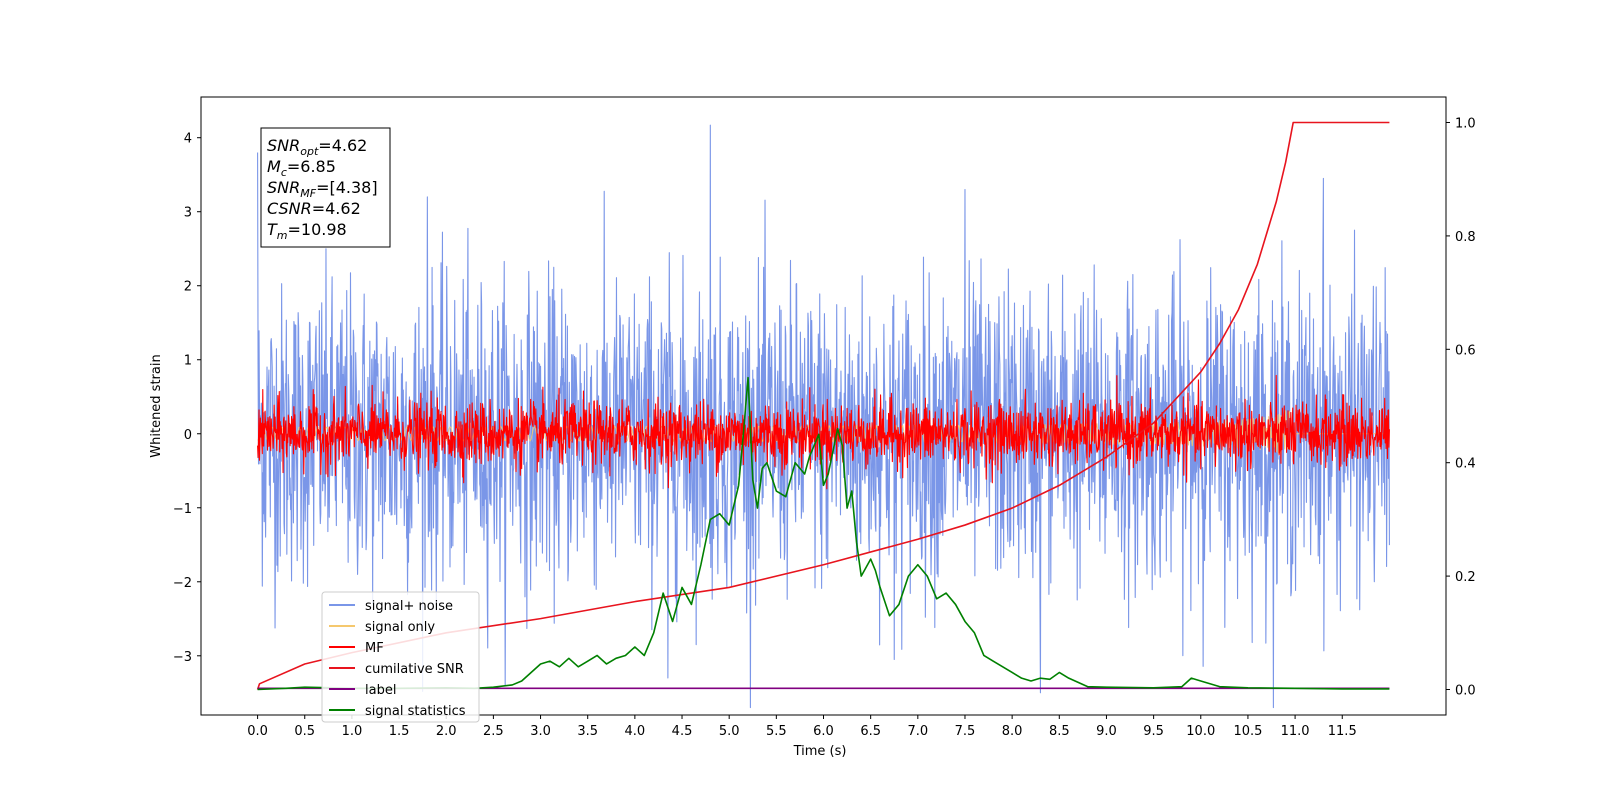  Describe the element at coordinates (347, 187) in the screenshot. I see `info-value: =[4.38]` at that location.